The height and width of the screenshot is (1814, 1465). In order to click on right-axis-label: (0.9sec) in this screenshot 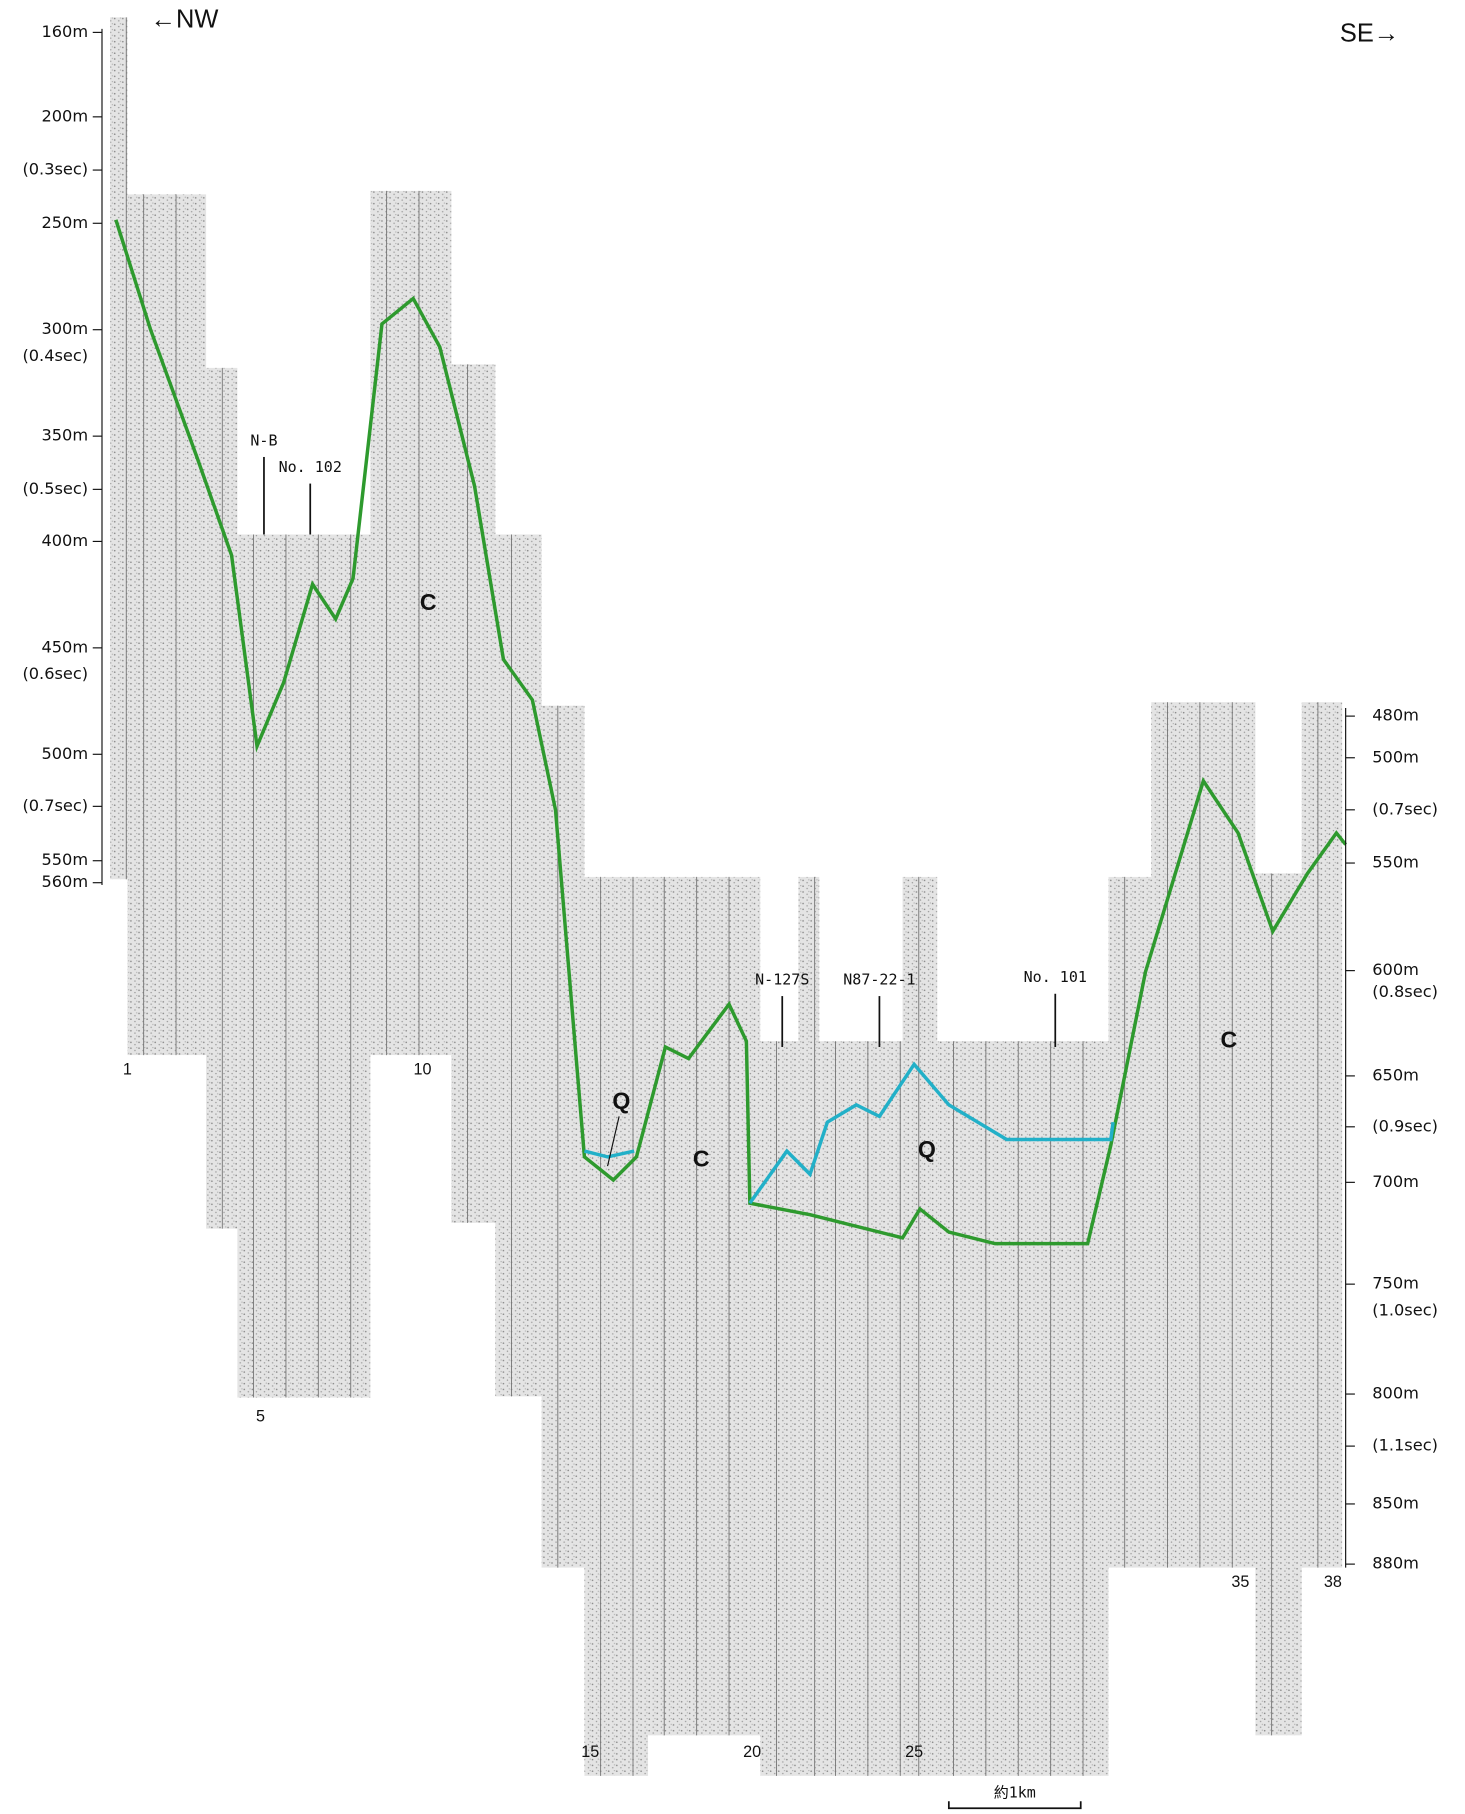, I will do `click(1405, 1125)`.